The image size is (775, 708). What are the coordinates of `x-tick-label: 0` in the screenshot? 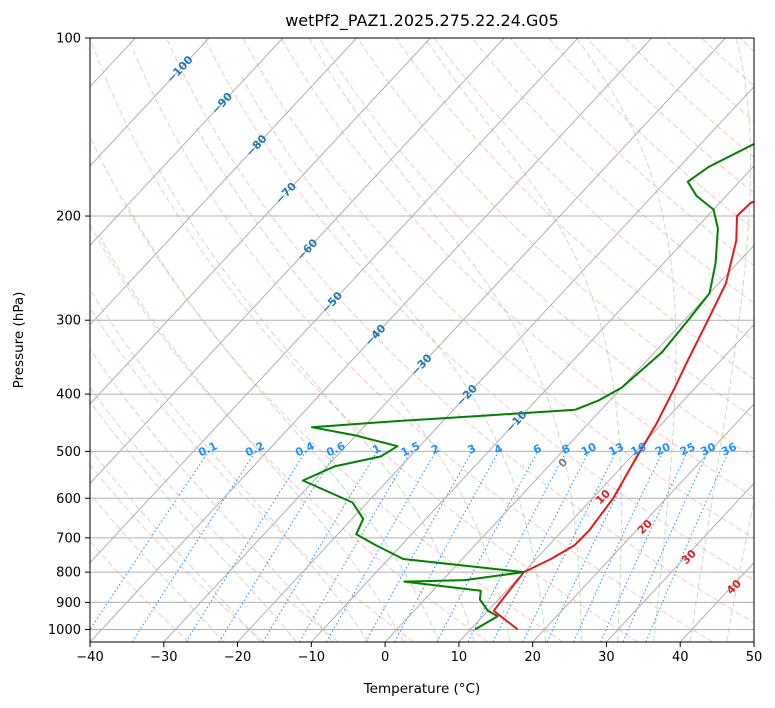 It's located at (385, 657).